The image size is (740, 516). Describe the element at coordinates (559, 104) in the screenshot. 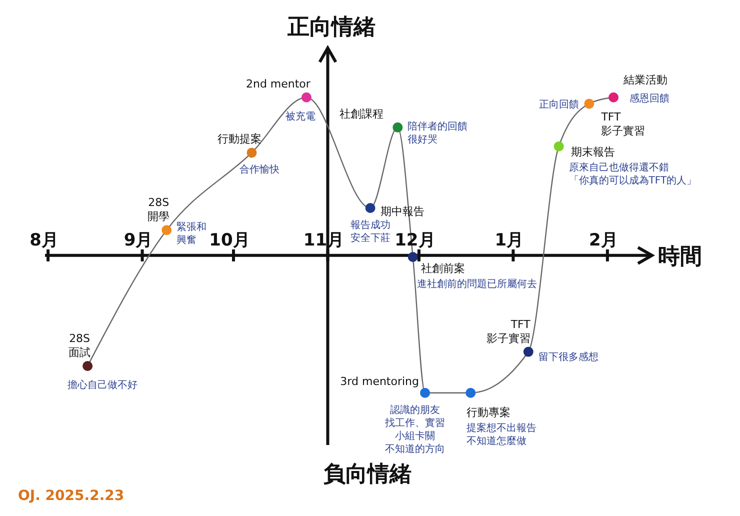

I see `annotation: 正向回饋` at that location.